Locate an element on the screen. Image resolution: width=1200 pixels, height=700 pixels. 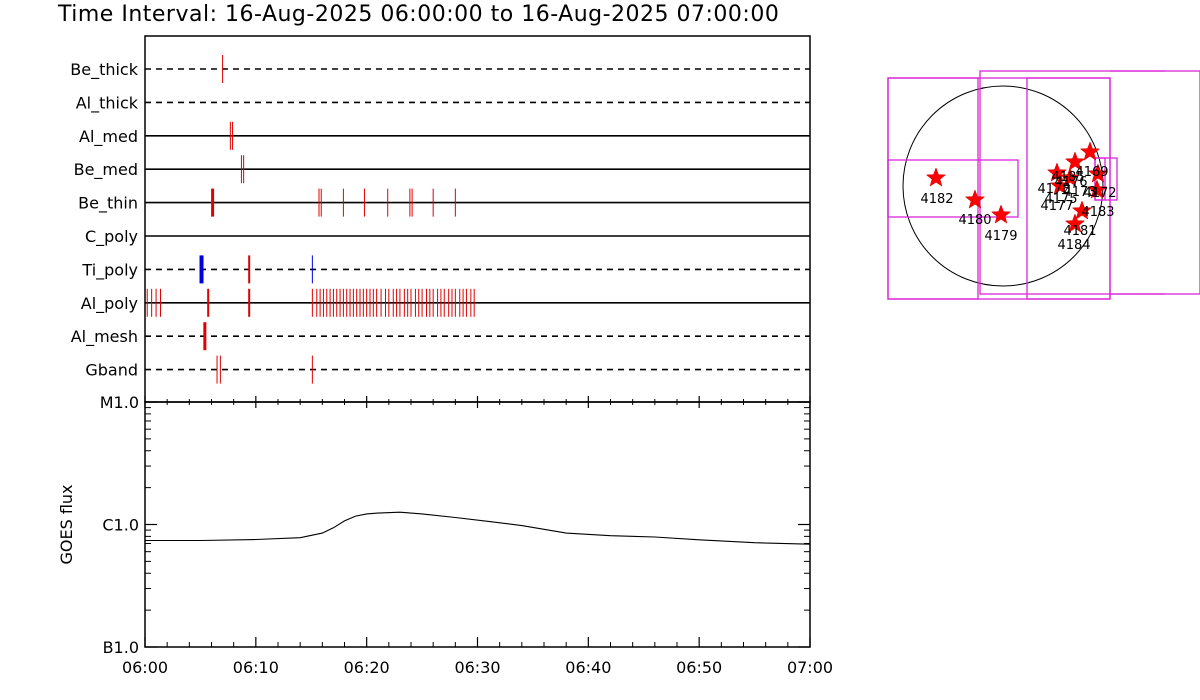
goes-xtick-label: 06:50 is located at coordinates (699, 667).